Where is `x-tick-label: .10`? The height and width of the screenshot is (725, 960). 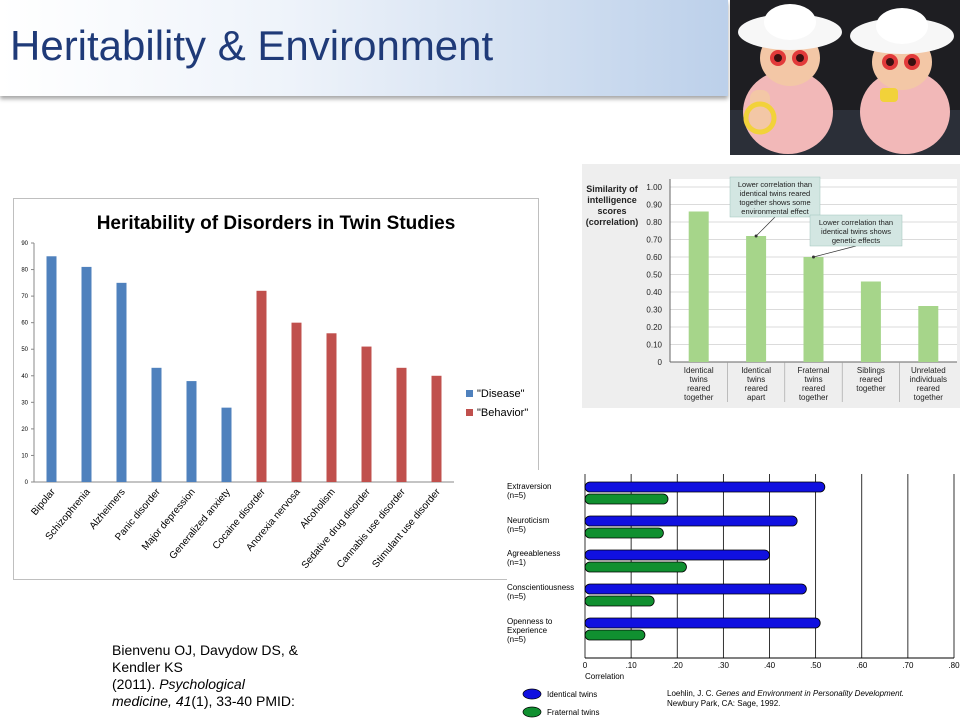 x-tick-label: .10 is located at coordinates (632, 665).